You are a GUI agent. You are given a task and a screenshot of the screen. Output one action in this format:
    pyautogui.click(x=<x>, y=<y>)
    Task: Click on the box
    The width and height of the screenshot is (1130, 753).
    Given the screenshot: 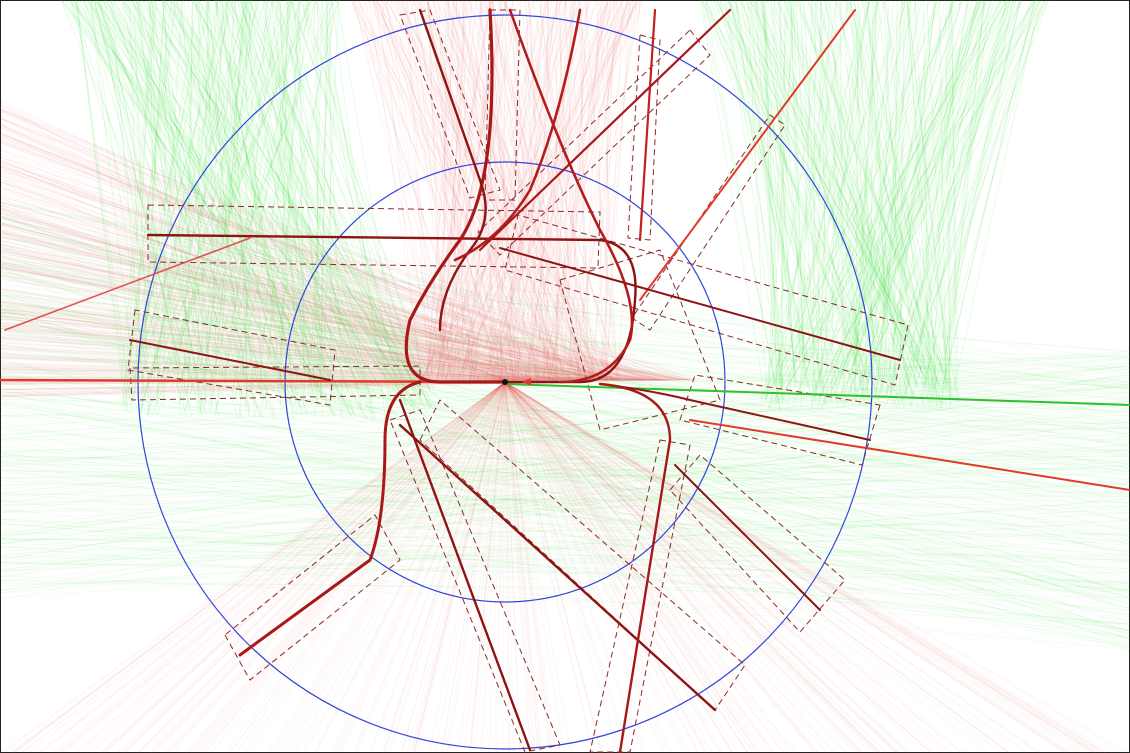 What is the action you would take?
    pyautogui.click(x=640, y=340)
    